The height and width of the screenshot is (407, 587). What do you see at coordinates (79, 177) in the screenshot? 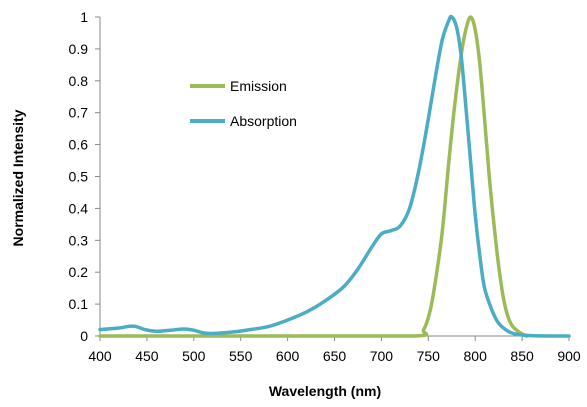
I see `y-tick-label: 0.5` at bounding box center [79, 177].